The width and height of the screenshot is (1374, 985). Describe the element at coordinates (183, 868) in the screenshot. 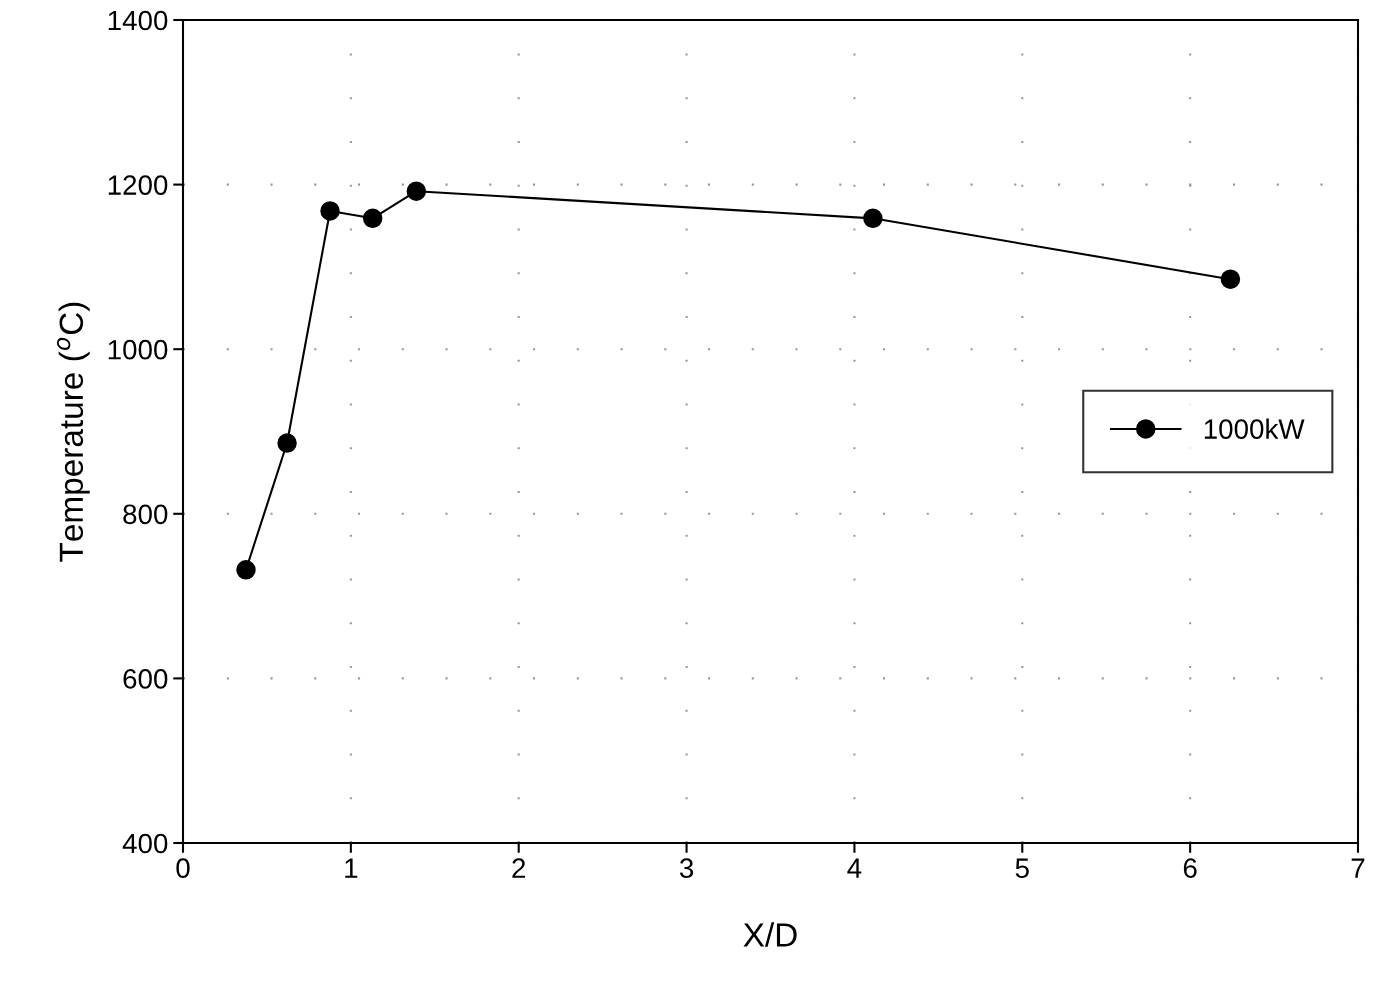

I see `x-tick-label: 0` at that location.